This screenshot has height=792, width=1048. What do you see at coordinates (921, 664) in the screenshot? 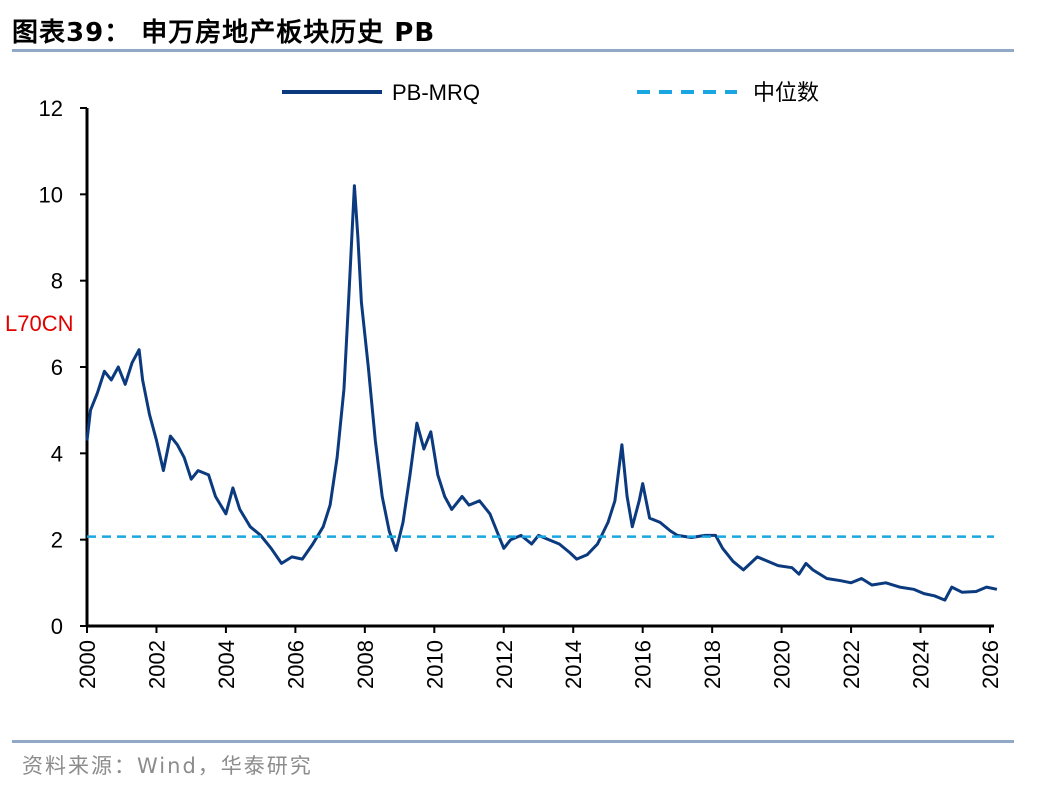
I see `x-tick-label: 2024` at bounding box center [921, 664].